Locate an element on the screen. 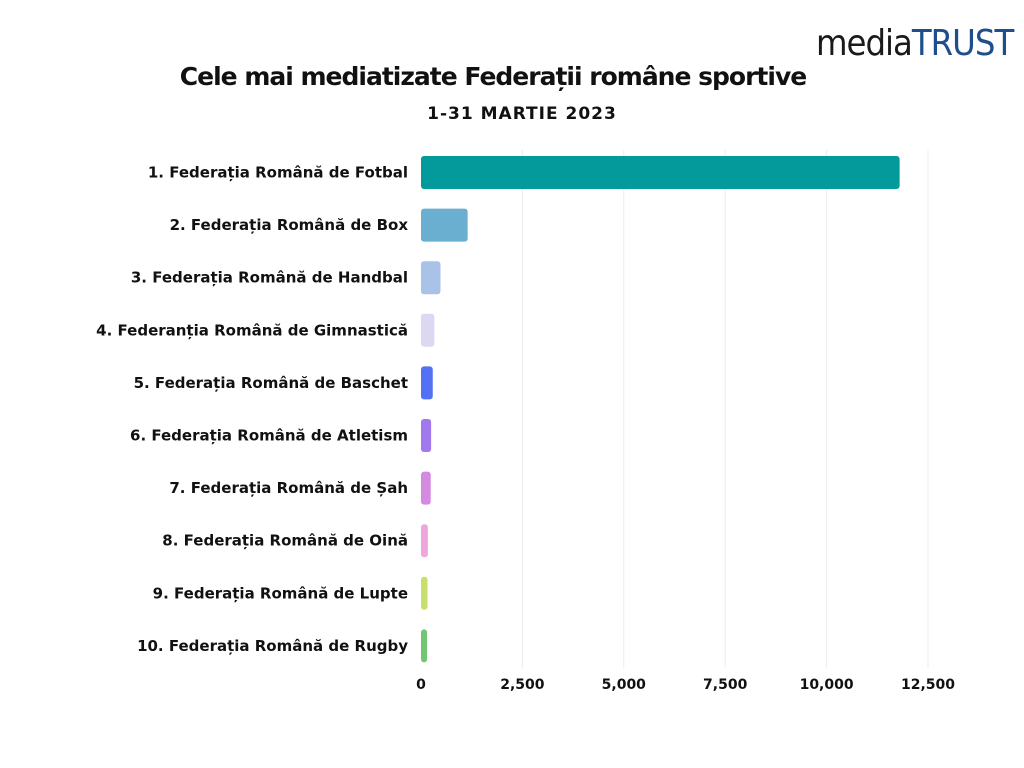  category-label: 6. Federația Română de Atletism is located at coordinates (269, 436).